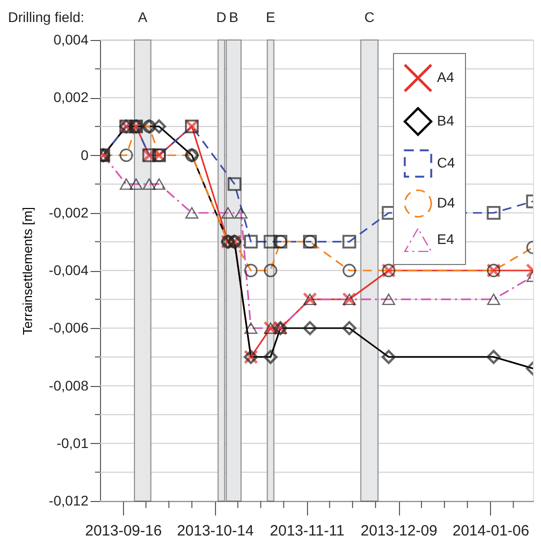 This screenshot has width=541, height=549. What do you see at coordinates (445, 239) in the screenshot?
I see `legend-label: E4` at bounding box center [445, 239].